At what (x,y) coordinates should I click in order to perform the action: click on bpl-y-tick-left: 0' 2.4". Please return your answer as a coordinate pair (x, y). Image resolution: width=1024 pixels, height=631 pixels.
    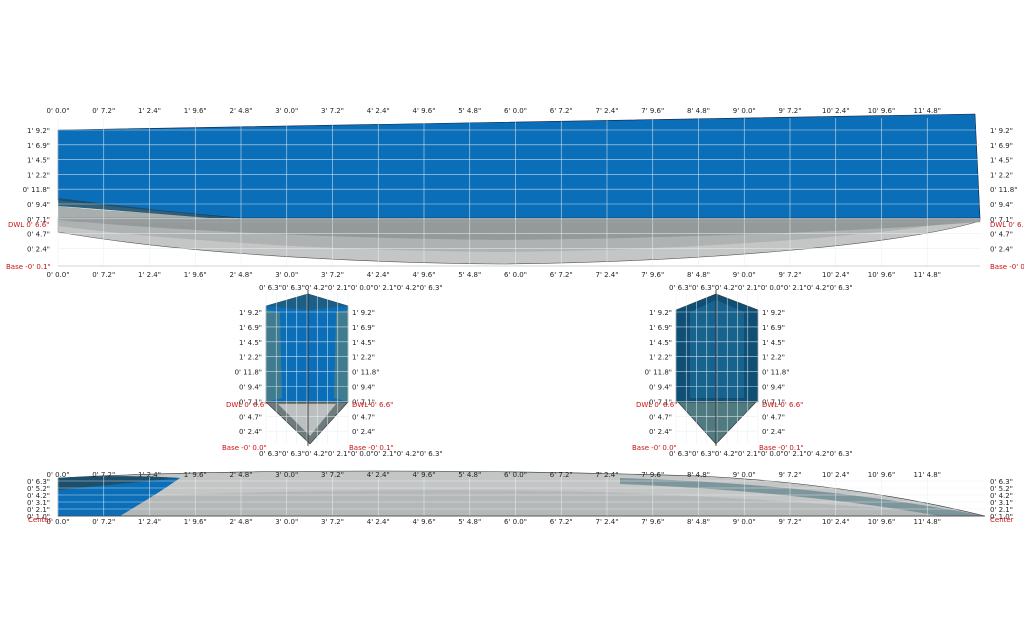
    Looking at the image, I should click on (250, 432).